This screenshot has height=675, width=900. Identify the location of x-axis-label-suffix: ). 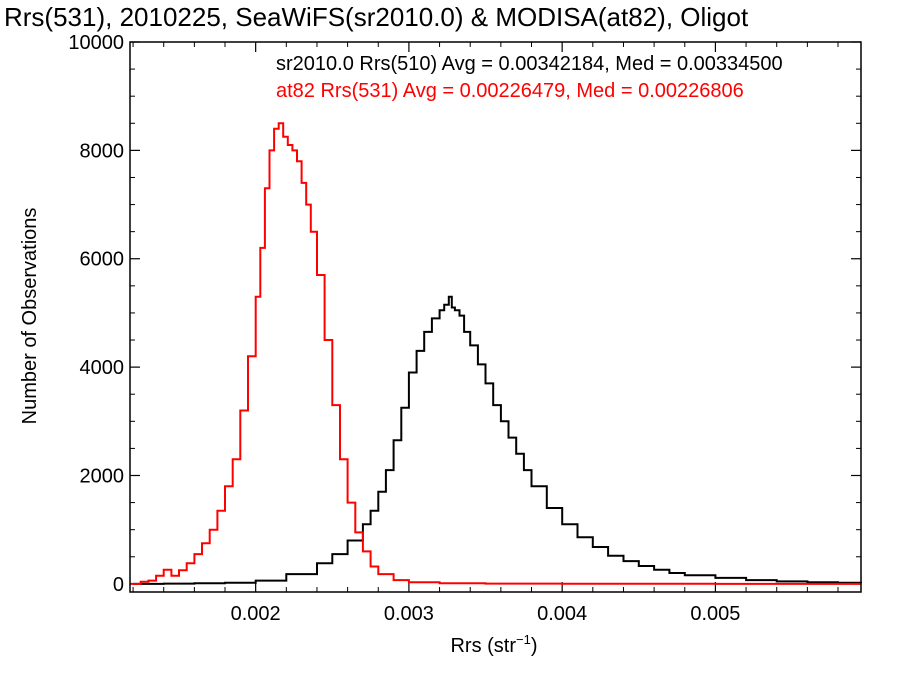
(534, 646).